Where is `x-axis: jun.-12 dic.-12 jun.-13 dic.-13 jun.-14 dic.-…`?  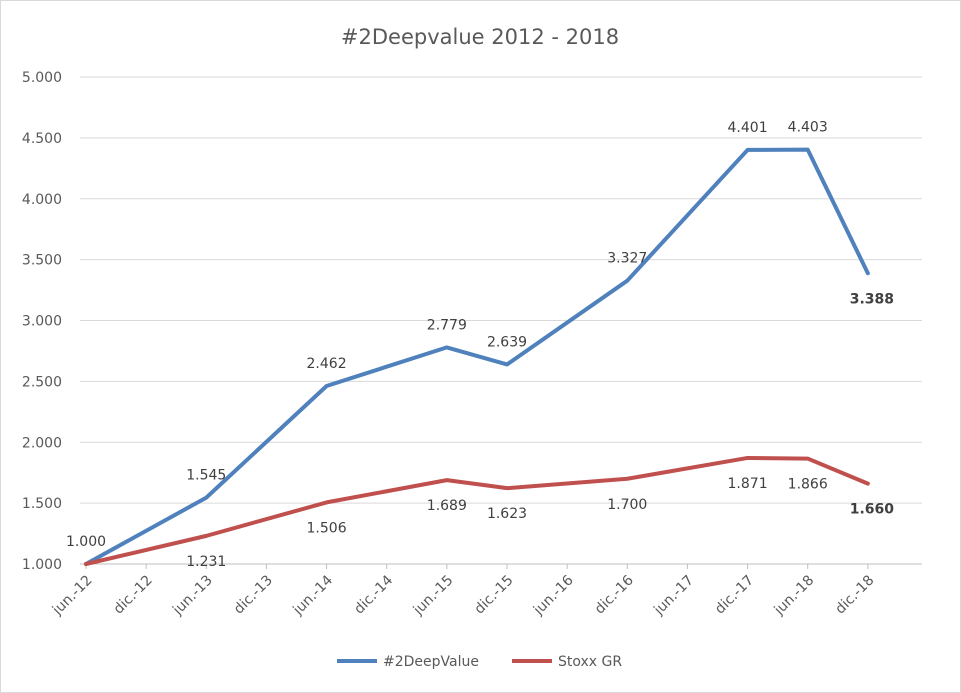
x-axis: jun.-12 dic.-12 jun.-13 dic.-13 jun.-14 dic.-… is located at coordinates (485, 591).